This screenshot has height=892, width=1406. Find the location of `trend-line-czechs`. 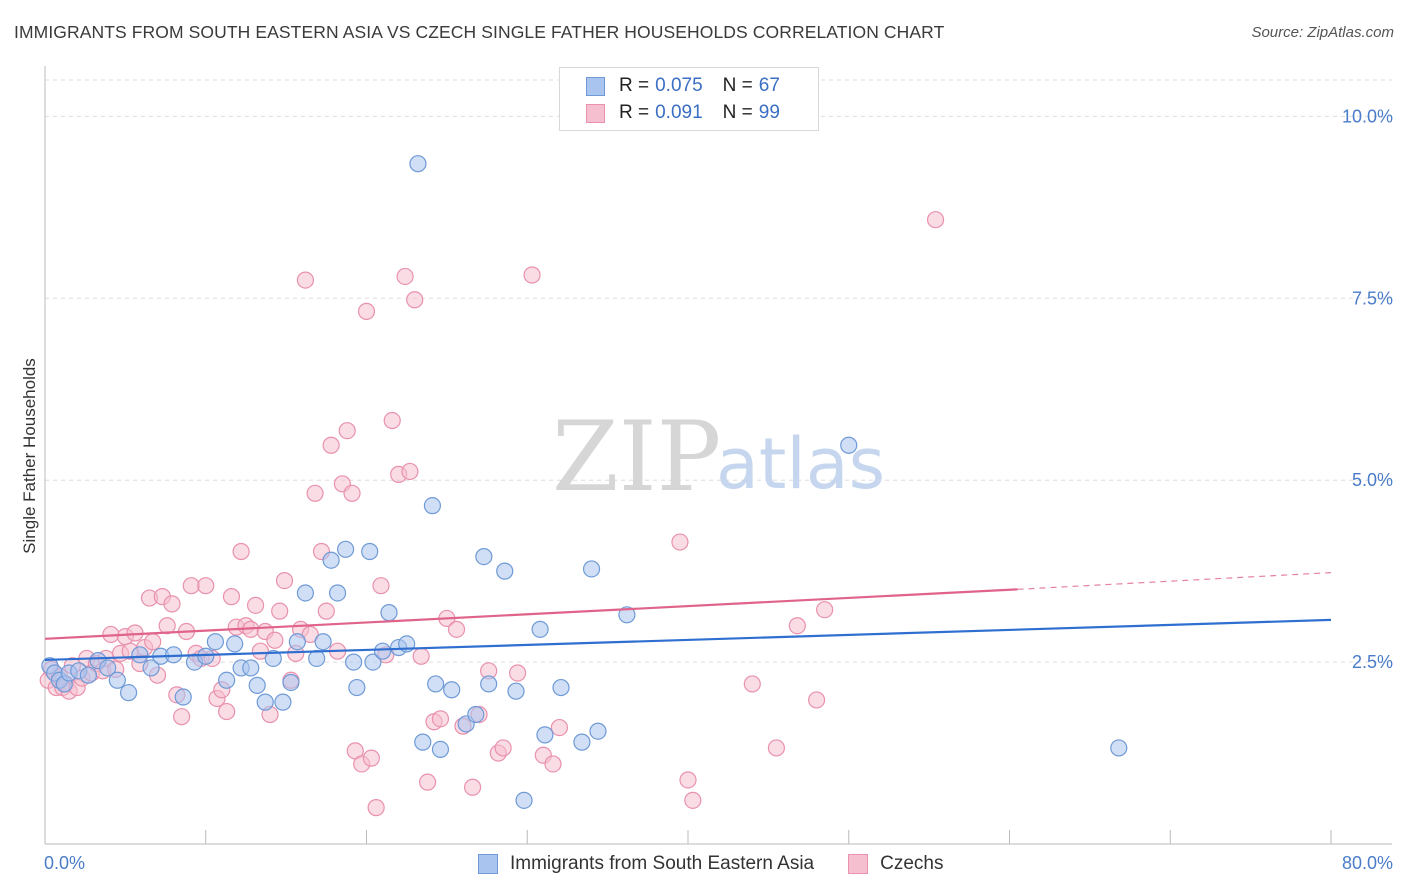

trend-line-czechs is located at coordinates (531, 614).